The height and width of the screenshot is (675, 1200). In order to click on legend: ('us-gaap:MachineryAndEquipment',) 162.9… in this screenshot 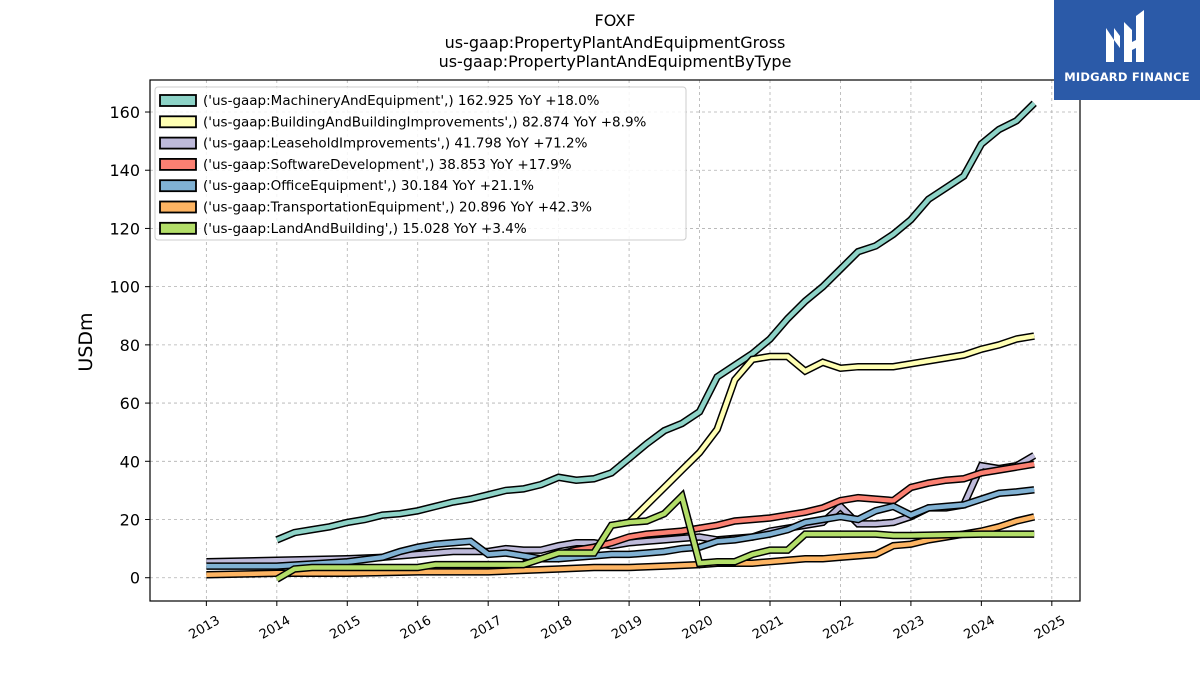, I will do `click(420, 163)`.